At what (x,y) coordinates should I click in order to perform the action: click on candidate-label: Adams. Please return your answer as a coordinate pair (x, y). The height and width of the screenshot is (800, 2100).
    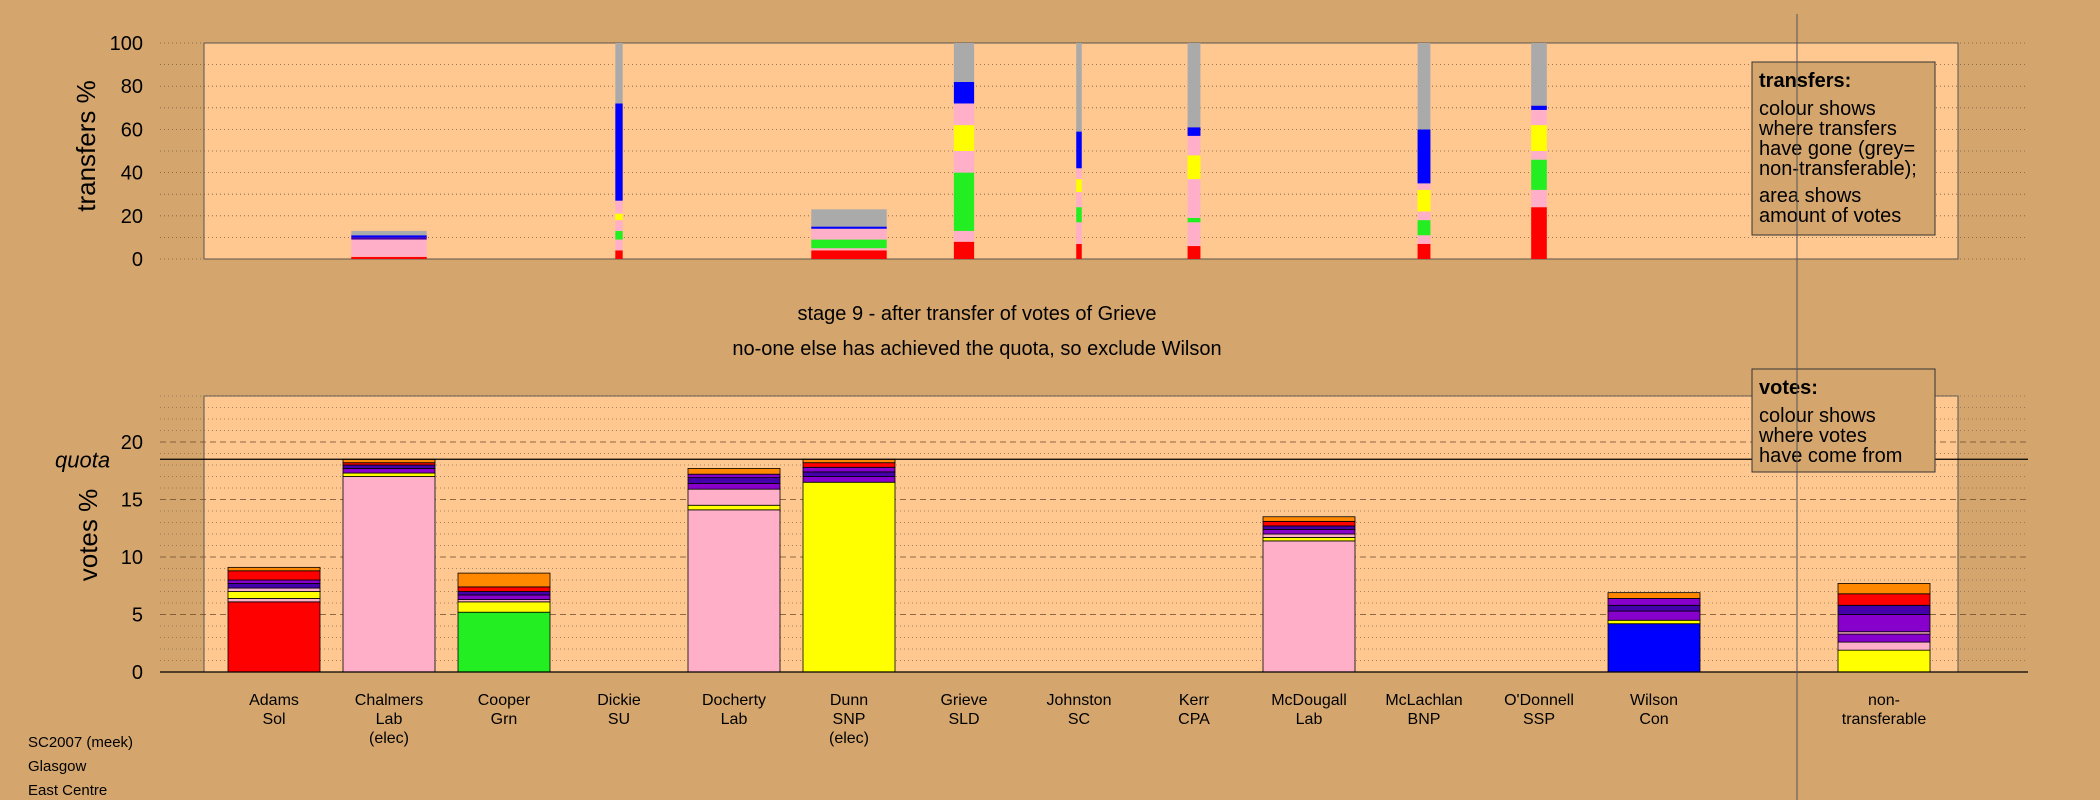
    Looking at the image, I should click on (274, 700).